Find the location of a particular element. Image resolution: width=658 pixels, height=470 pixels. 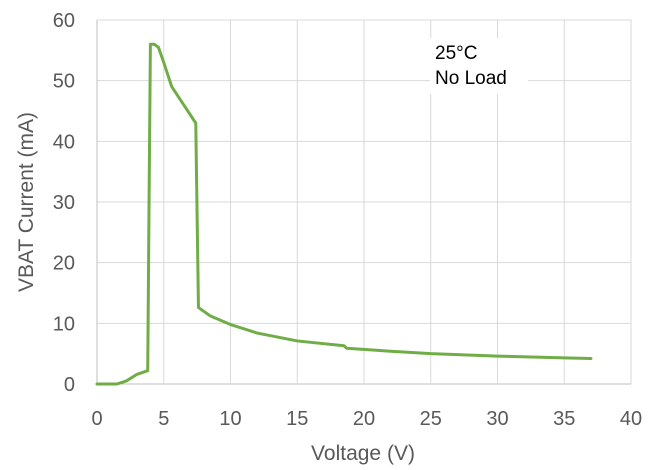

y-tick-label: 40 is located at coordinates (64, 142).